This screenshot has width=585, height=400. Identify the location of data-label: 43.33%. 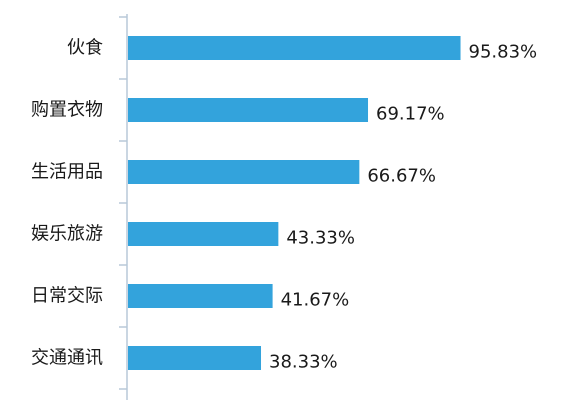
(320, 238).